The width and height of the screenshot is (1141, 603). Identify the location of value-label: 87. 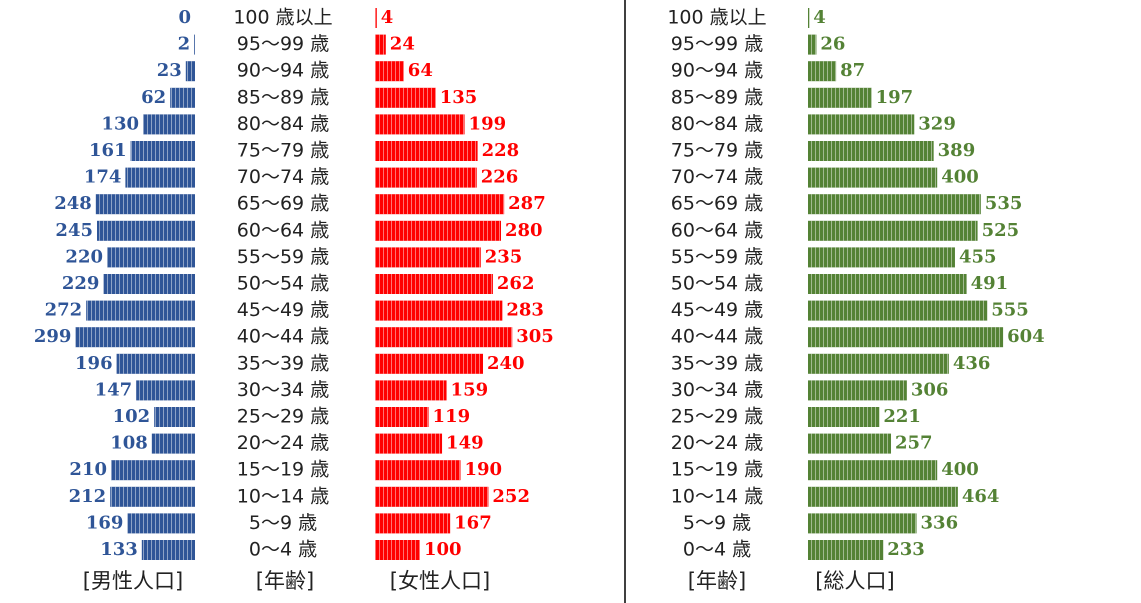
(852, 70).